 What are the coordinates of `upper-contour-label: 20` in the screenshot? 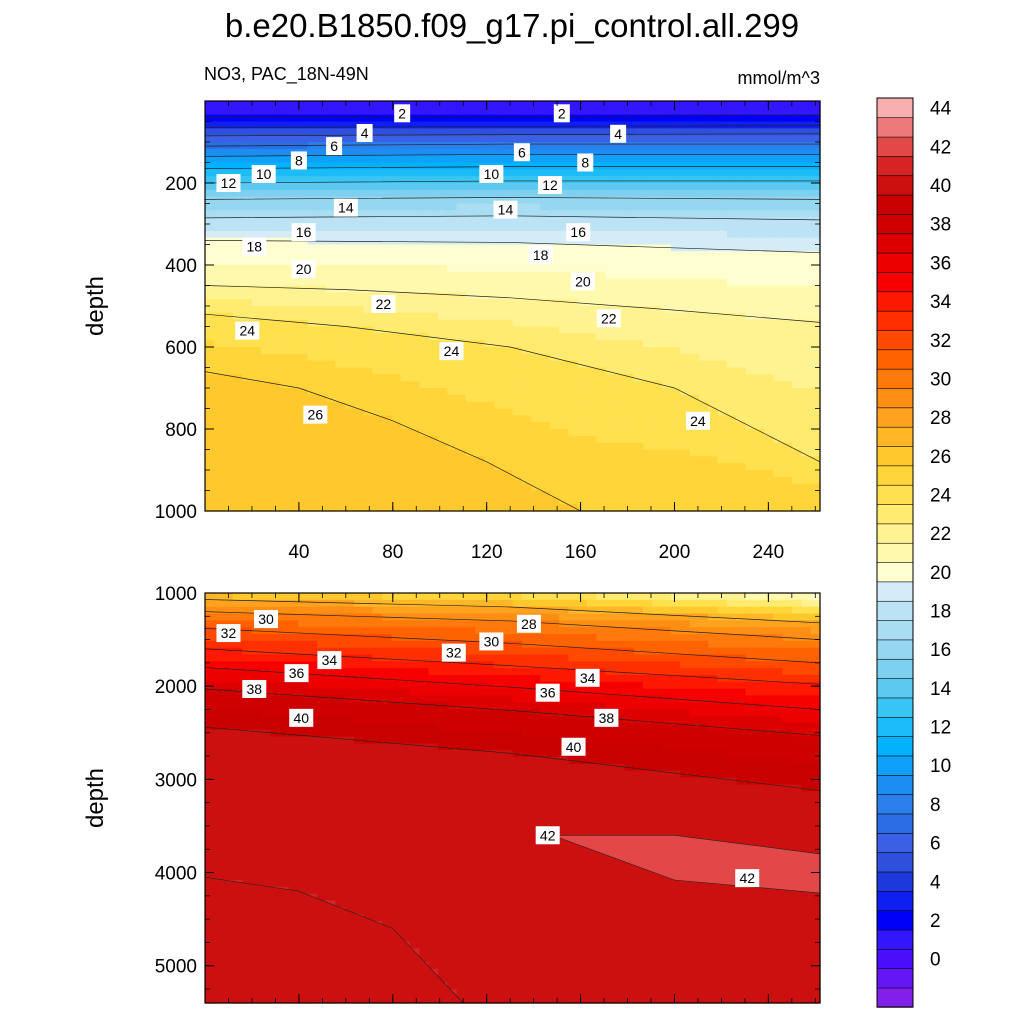 It's located at (582, 281).